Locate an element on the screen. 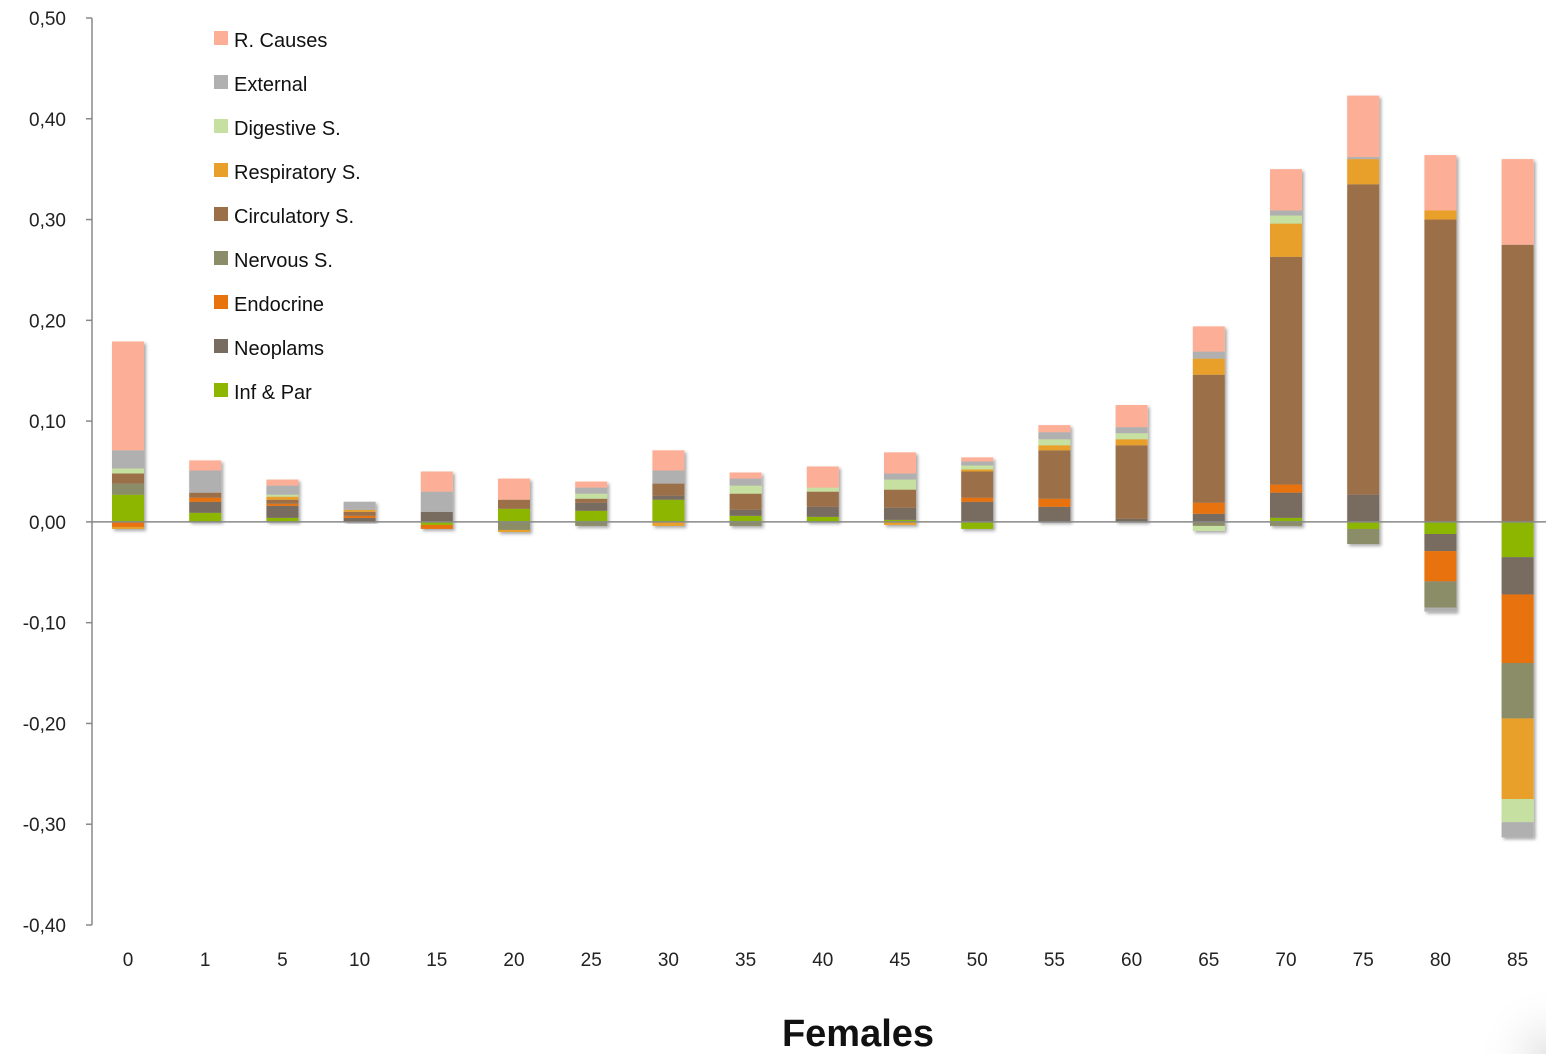  x-tick-label: 1 is located at coordinates (205, 960).